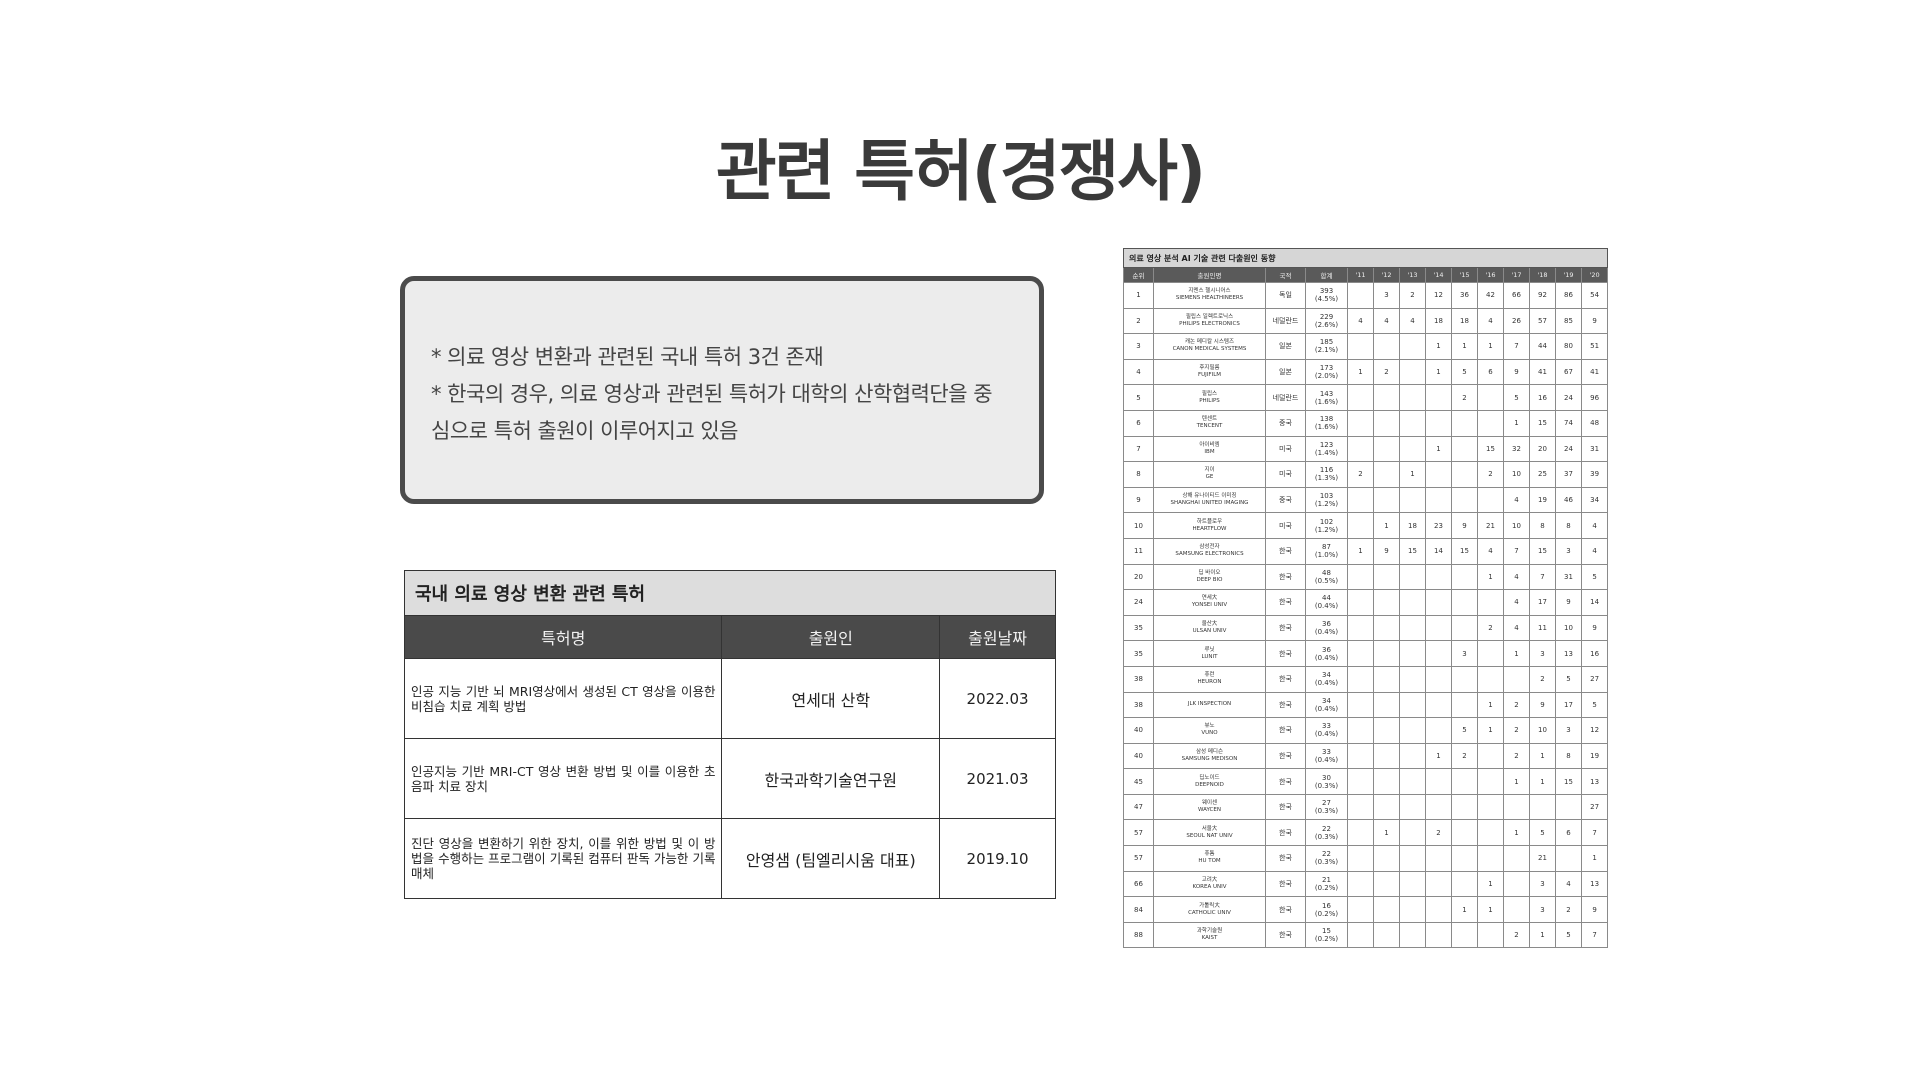 The image size is (1920, 1080). What do you see at coordinates (1209, 884) in the screenshot?
I see `applicant-name-cell: 고려大 KOREA UNIV` at bounding box center [1209, 884].